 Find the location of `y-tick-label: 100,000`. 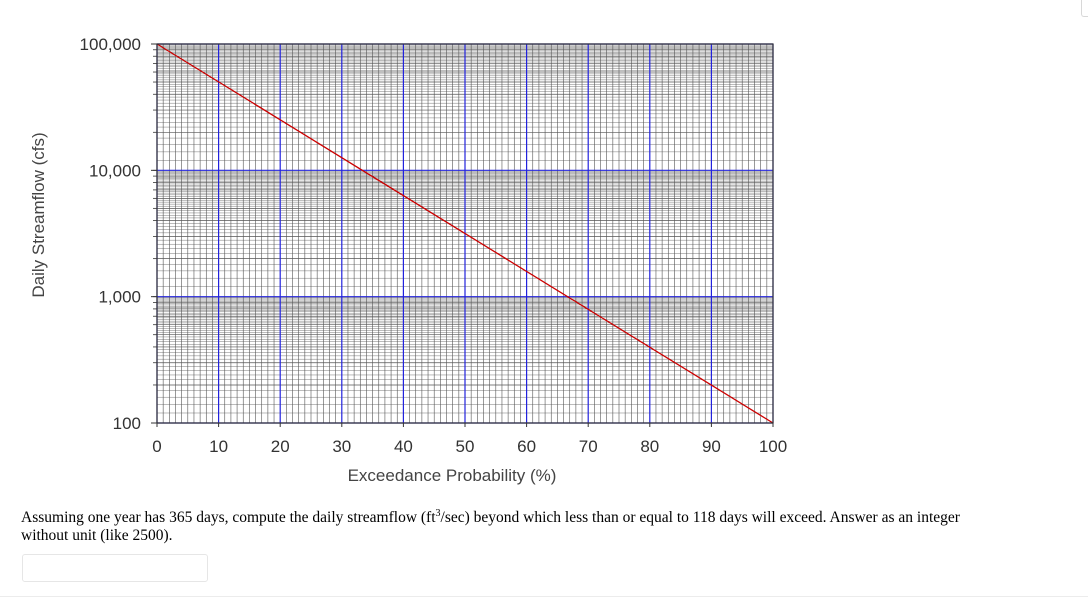

y-tick-label: 100,000 is located at coordinates (110, 44).